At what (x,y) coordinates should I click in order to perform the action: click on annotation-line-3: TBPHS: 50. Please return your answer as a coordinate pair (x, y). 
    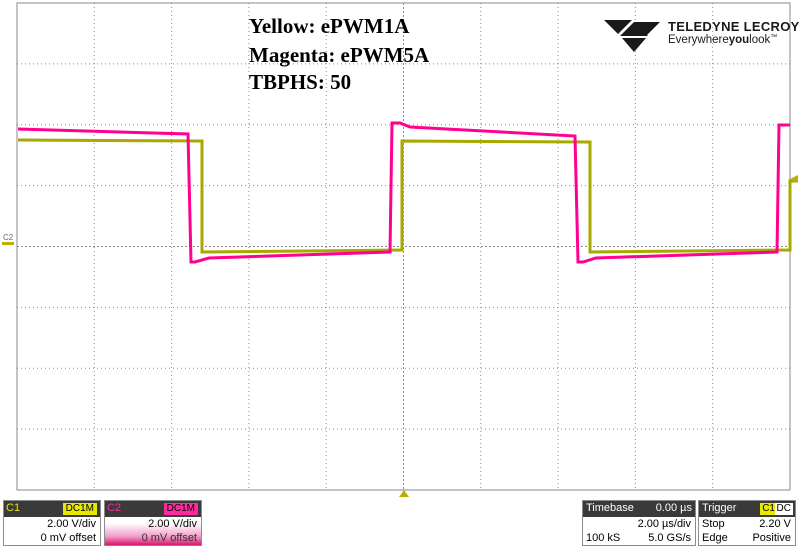
    Looking at the image, I should click on (300, 82).